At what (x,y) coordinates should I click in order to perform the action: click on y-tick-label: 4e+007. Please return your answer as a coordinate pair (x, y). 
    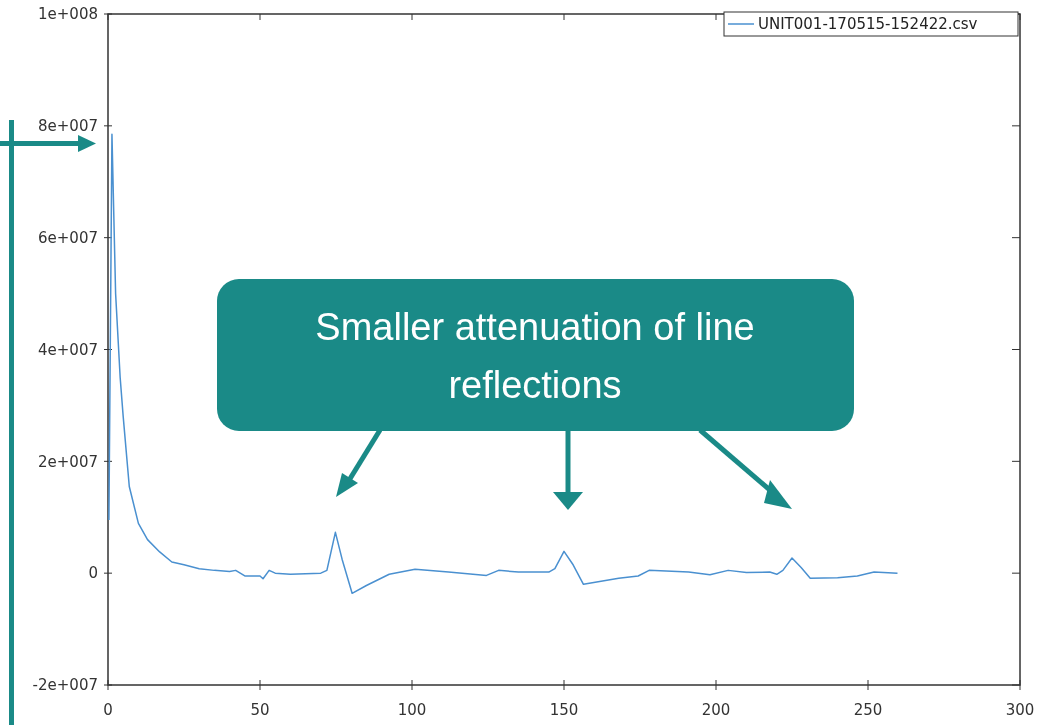
    Looking at the image, I should click on (68, 349).